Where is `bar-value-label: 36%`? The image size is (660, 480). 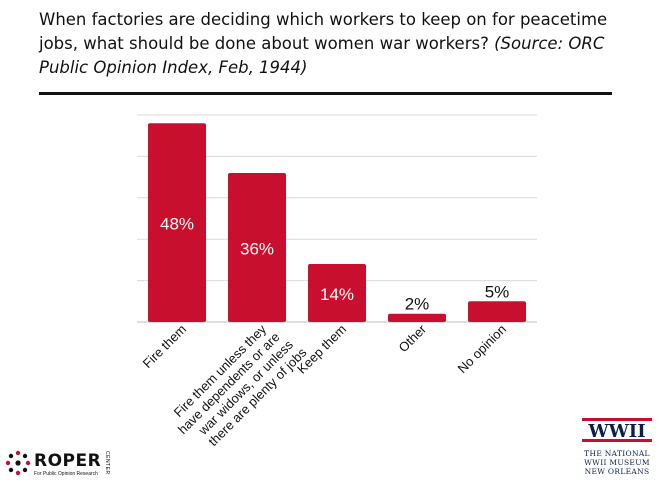
bar-value-label: 36% is located at coordinates (257, 248).